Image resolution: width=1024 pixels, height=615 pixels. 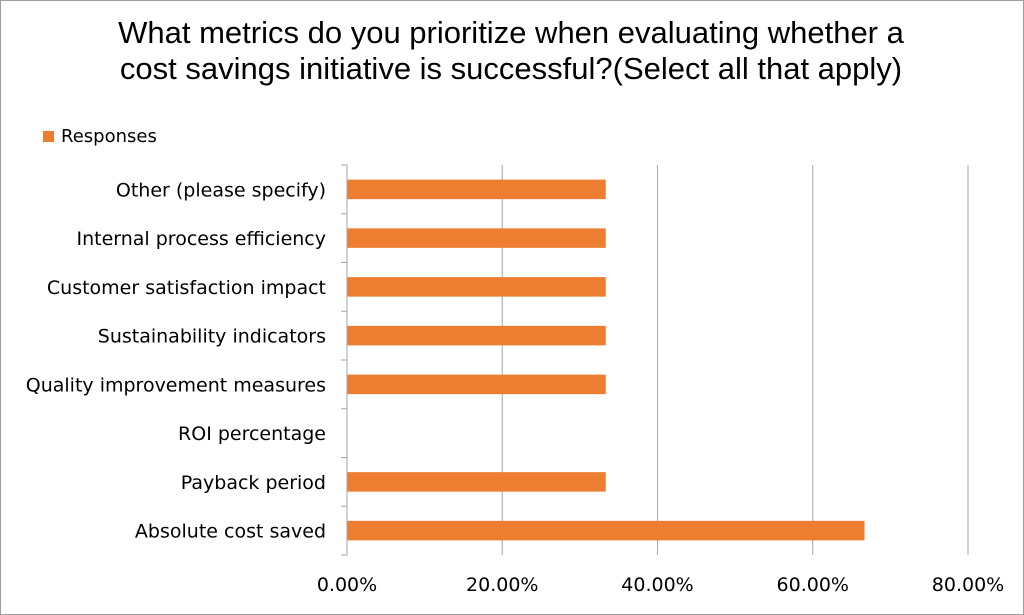 What do you see at coordinates (813, 585) in the screenshot?
I see `x-tick-label: 60.00%` at bounding box center [813, 585].